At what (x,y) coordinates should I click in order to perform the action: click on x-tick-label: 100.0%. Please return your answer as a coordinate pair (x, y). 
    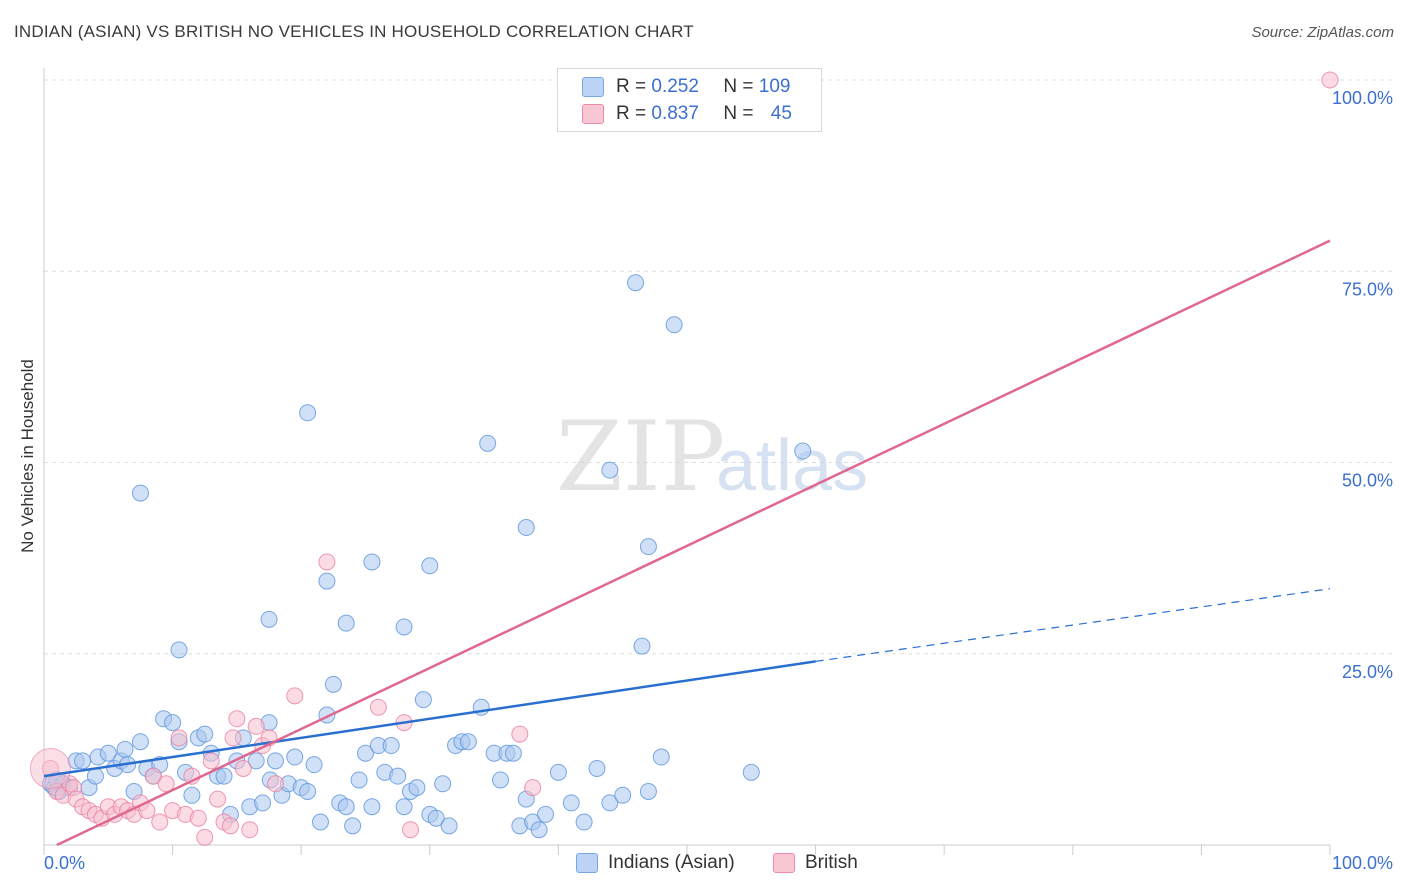
    Looking at the image, I should click on (1362, 863).